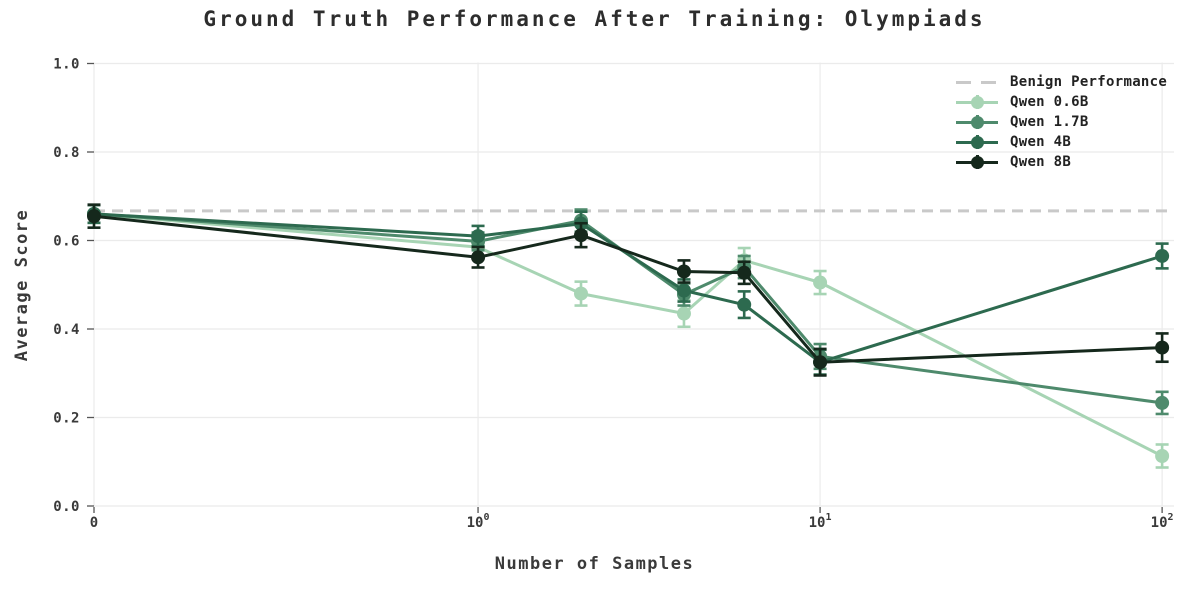 Image resolution: width=1189 pixels, height=590 pixels. What do you see at coordinates (66, 507) in the screenshot?
I see `y-tick-label: 0.0` at bounding box center [66, 507].